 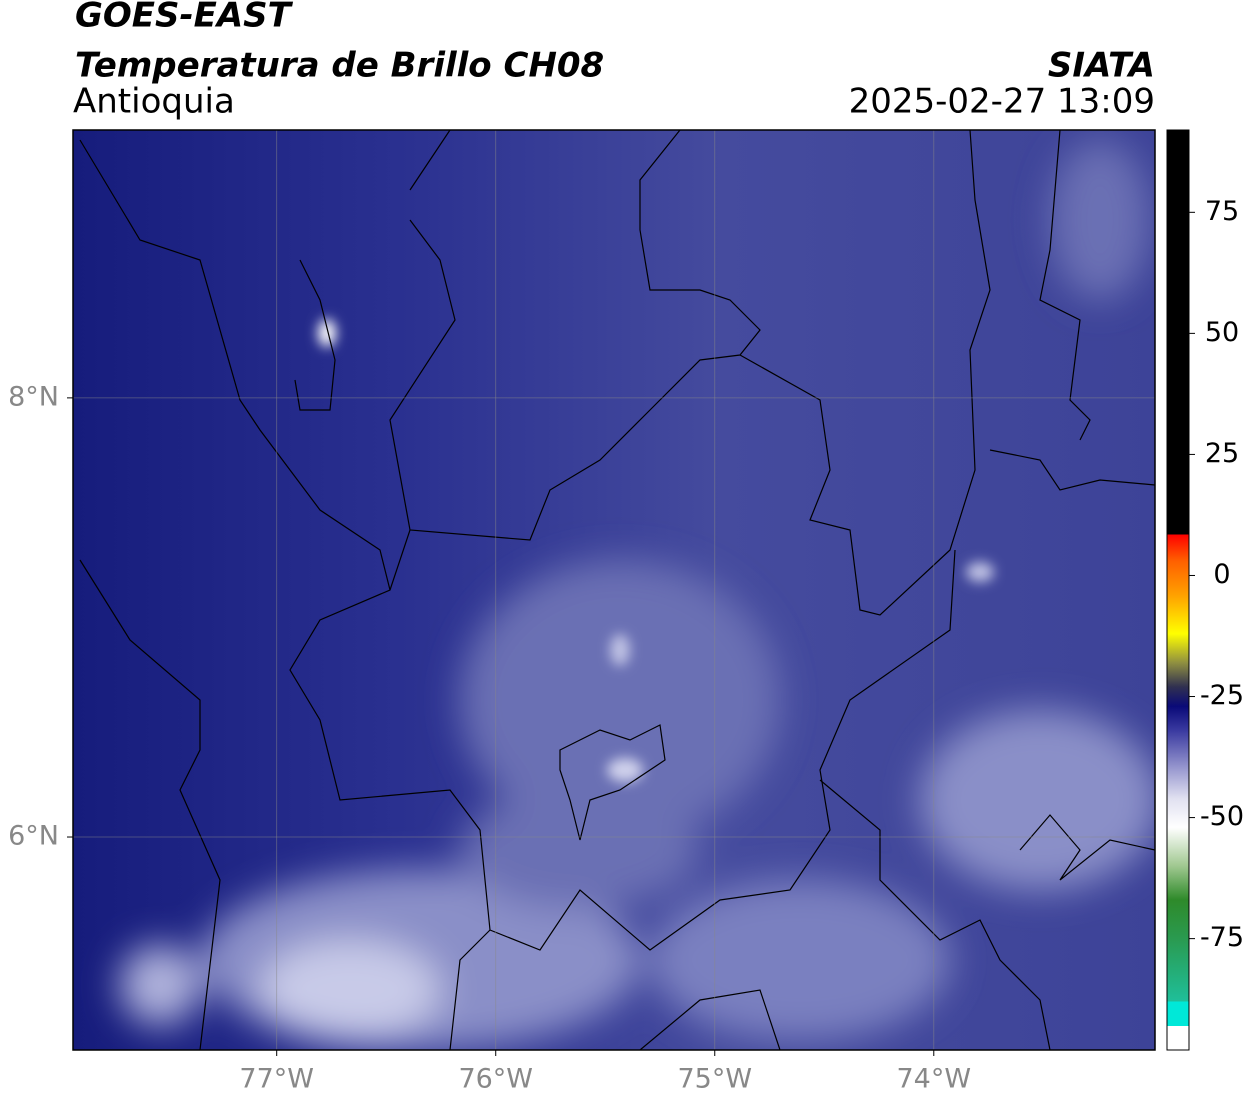 What do you see at coordinates (1222, 211) in the screenshot?
I see `colorbar-tick-label: 75` at bounding box center [1222, 211].